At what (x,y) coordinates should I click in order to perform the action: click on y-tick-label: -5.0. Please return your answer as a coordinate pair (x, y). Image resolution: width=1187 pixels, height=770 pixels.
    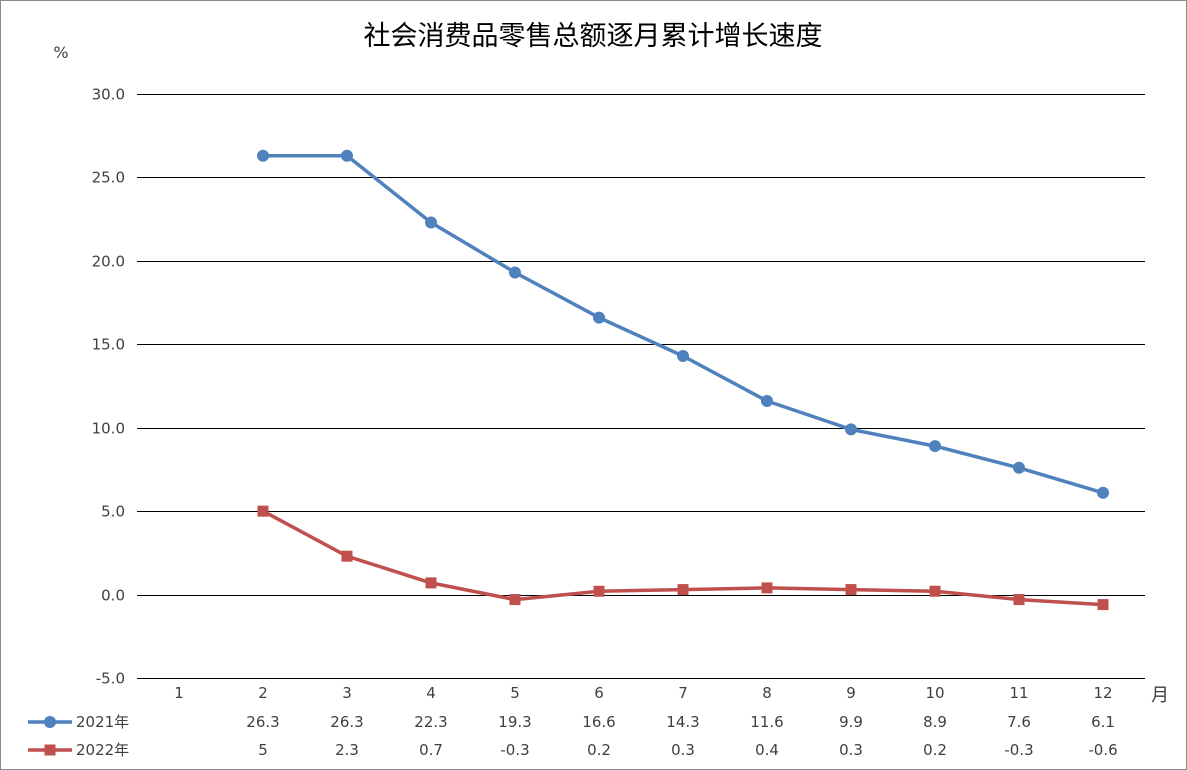
    Looking at the image, I should click on (110, 679).